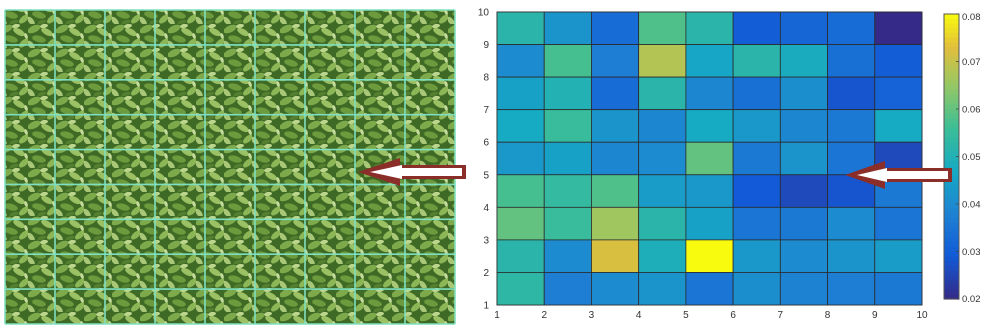  I want to click on y-tick-label: 10, so click(484, 13).